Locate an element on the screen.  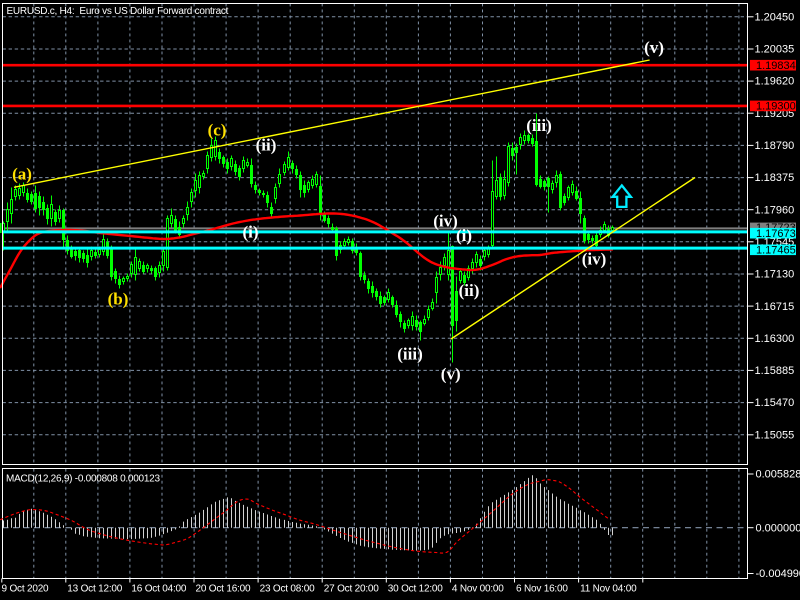
svg-text: 1.16300 is located at coordinates (775, 339).